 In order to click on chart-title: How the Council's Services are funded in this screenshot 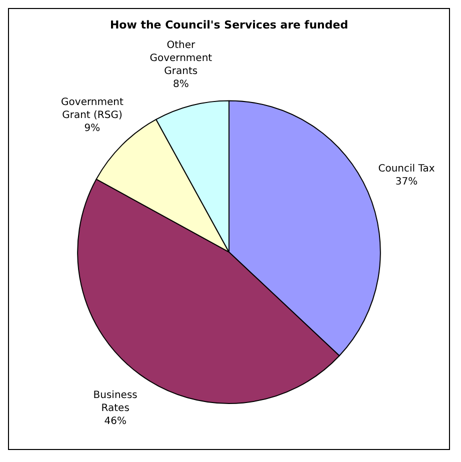, I will do `click(229, 25)`.